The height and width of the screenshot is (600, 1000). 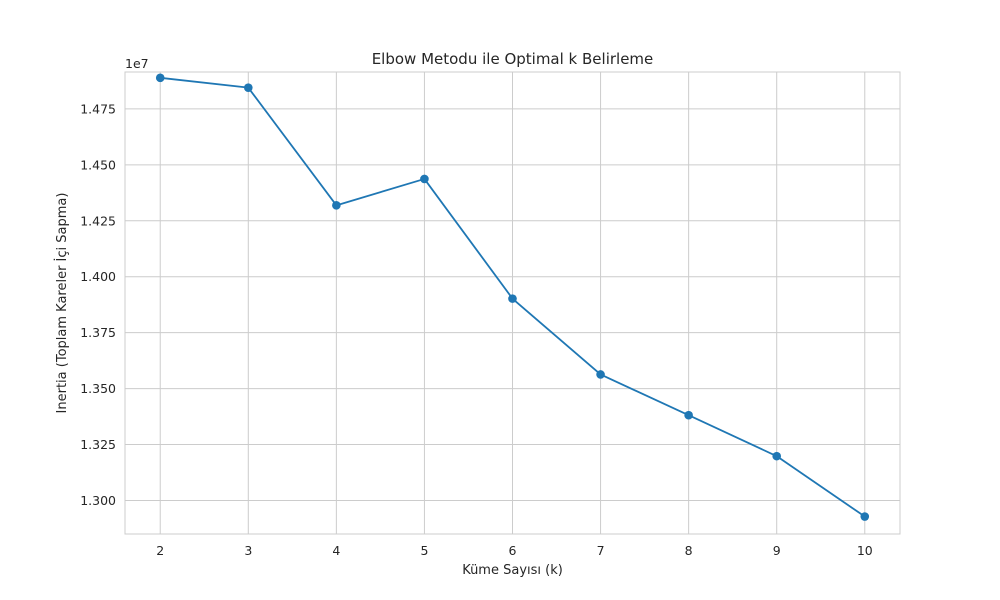 What do you see at coordinates (98, 388) in the screenshot?
I see `y-tick-label: 1.350` at bounding box center [98, 388].